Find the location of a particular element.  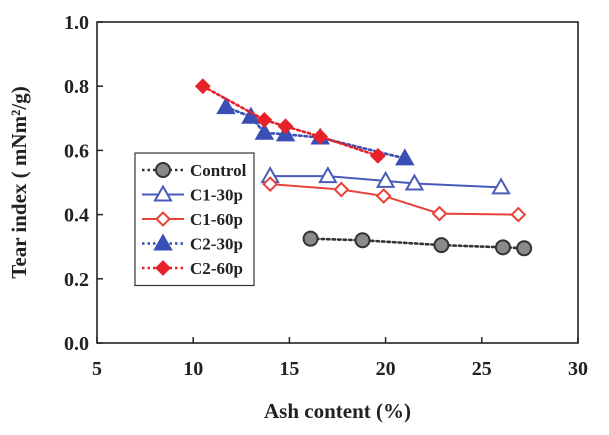

y-axis-title: Tear index ( mNm²/g) is located at coordinates (19, 182).